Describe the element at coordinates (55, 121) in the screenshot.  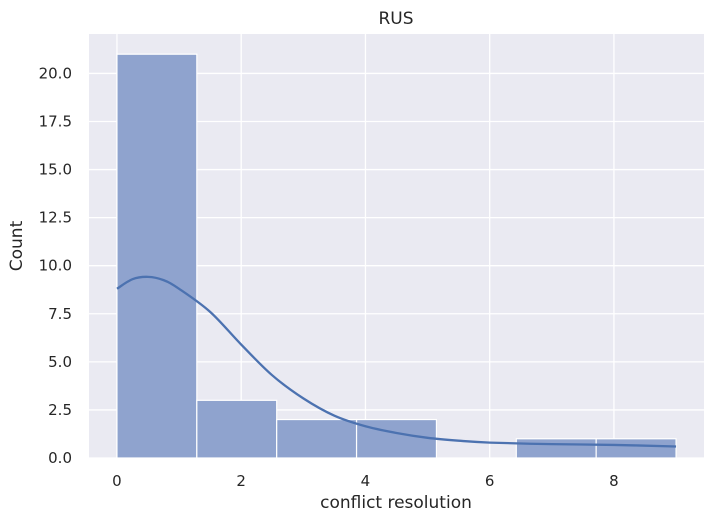
I see `y-tick-label: 17.5` at that location.